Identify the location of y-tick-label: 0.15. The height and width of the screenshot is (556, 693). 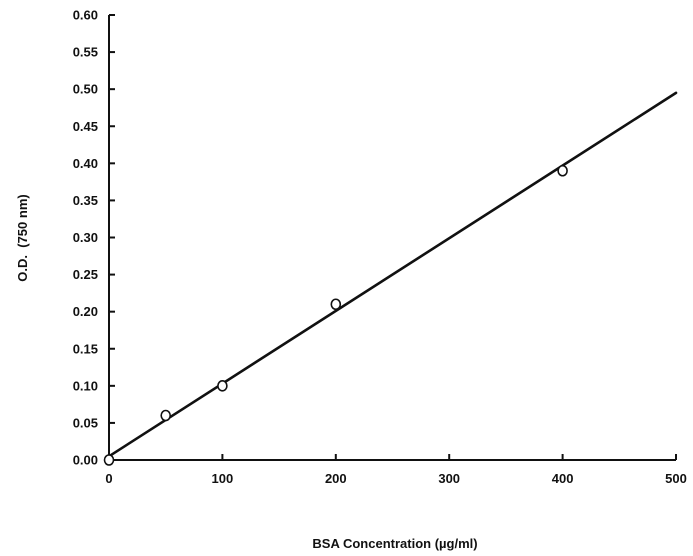
(85, 348).